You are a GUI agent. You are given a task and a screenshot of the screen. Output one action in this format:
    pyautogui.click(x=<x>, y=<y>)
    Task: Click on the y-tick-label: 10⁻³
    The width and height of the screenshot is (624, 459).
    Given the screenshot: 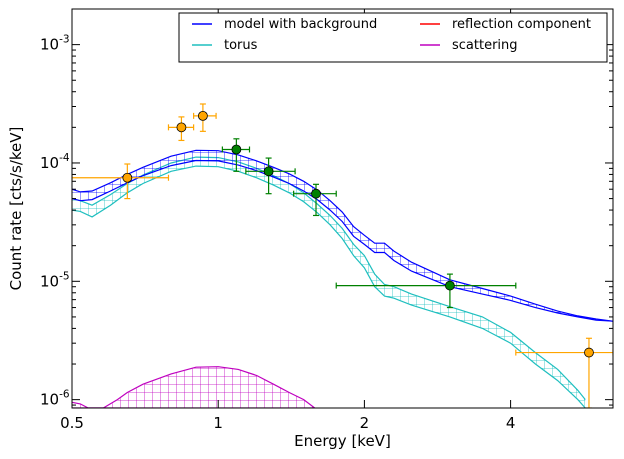 What is the action you would take?
    pyautogui.click(x=55, y=44)
    